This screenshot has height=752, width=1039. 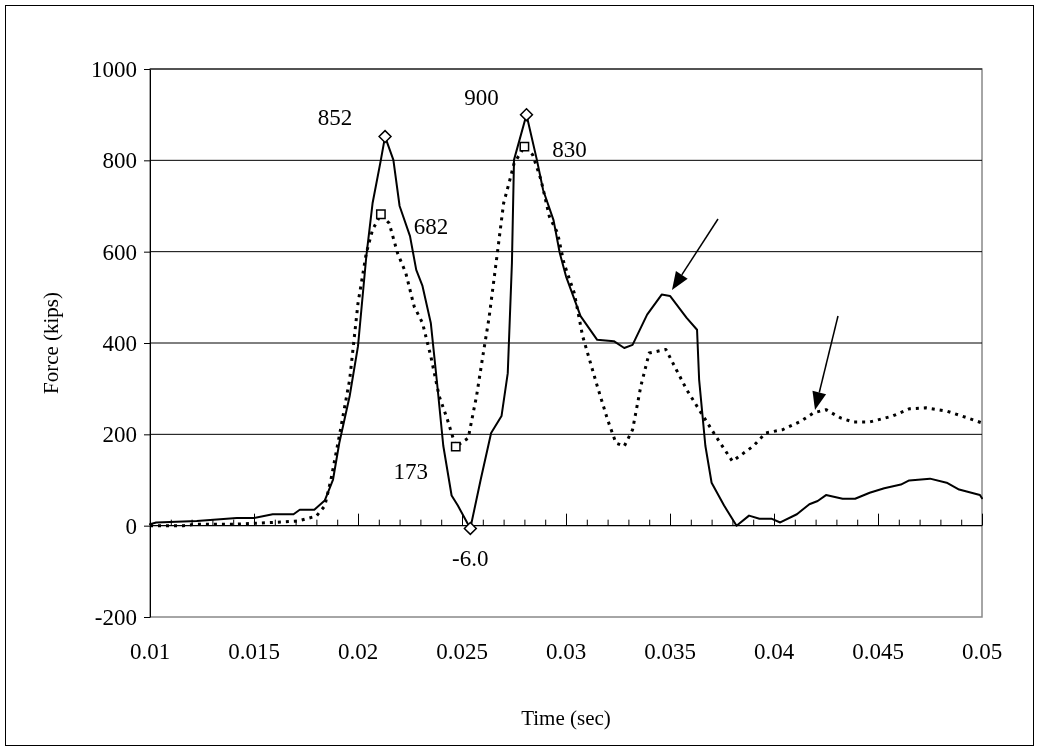 I want to click on data-label: -6.0, so click(x=470, y=559).